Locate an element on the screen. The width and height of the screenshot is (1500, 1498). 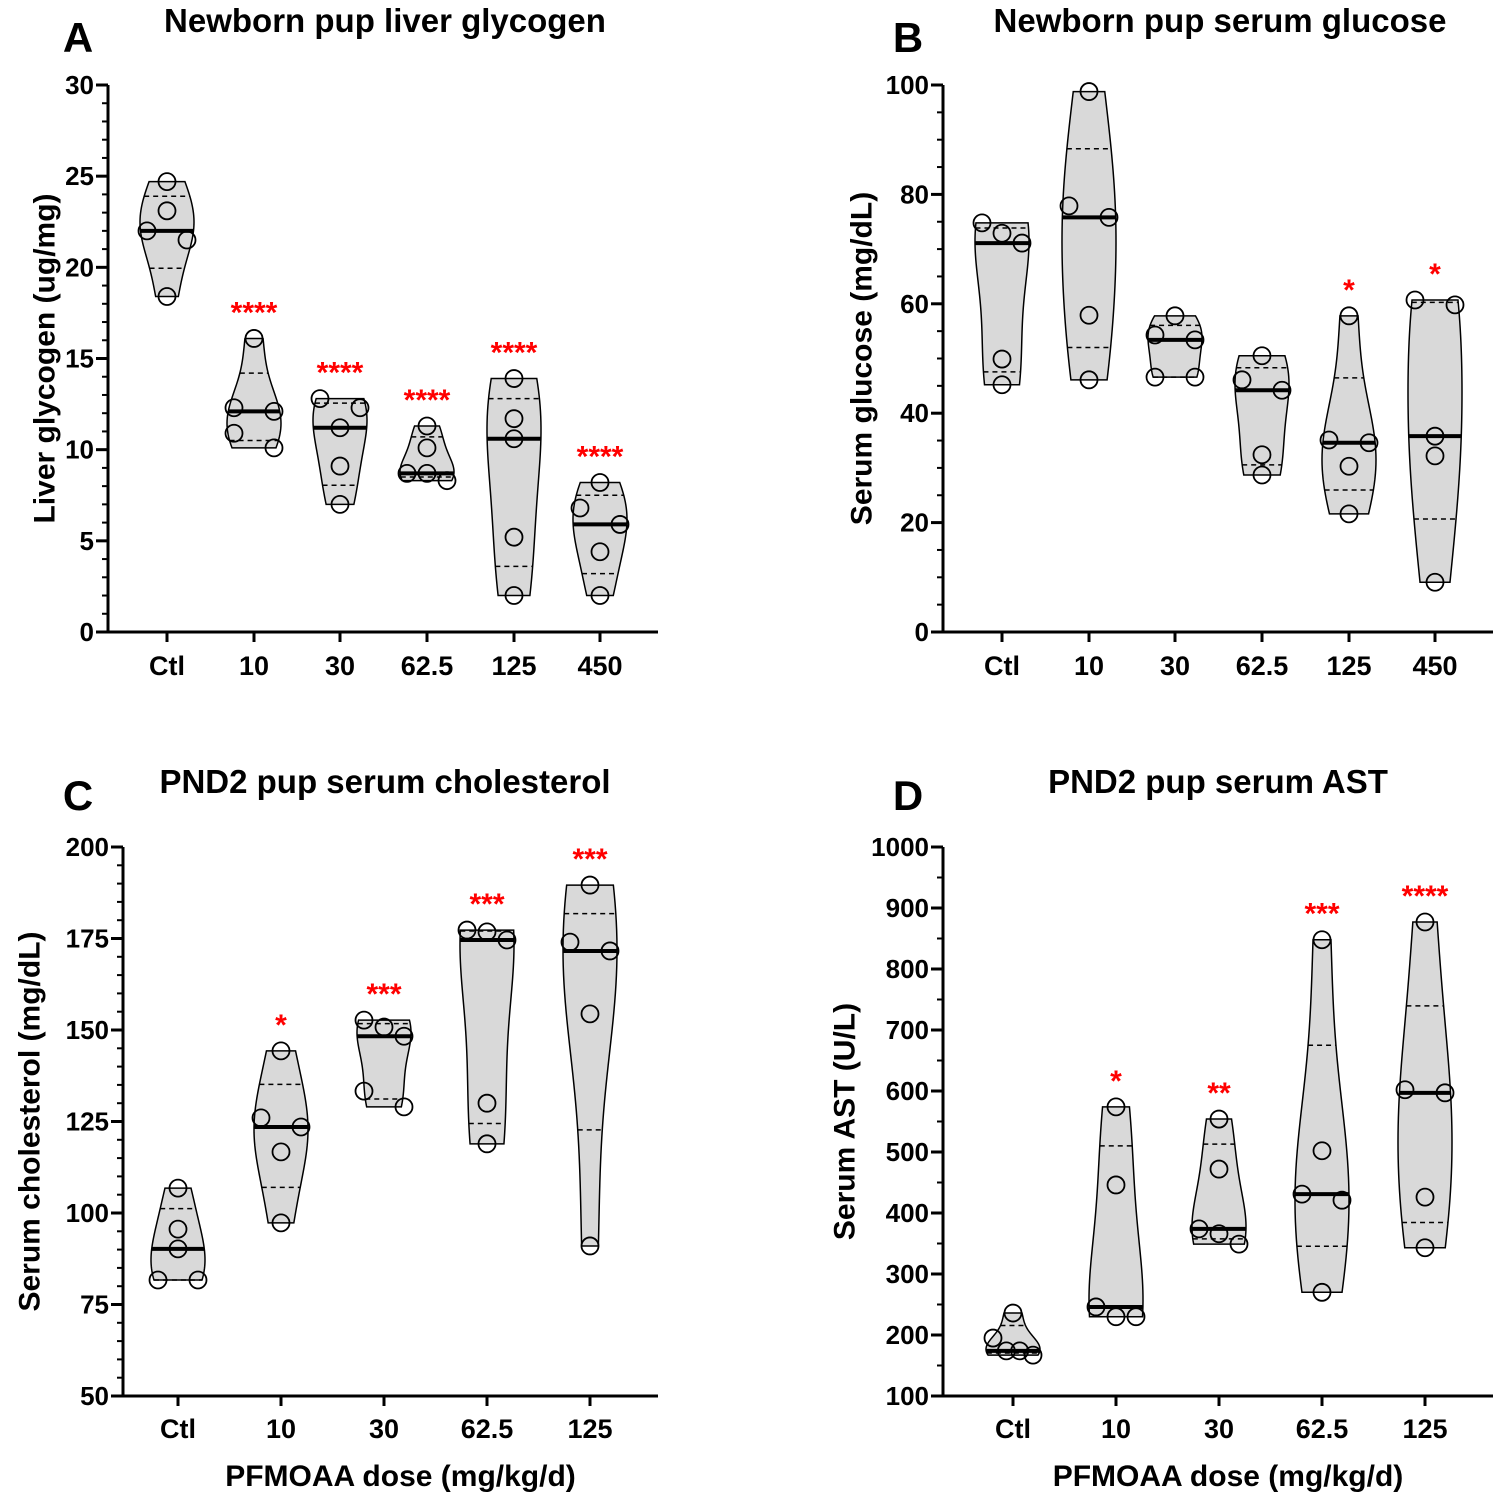
violin-10: **** is located at coordinates (254, 377).